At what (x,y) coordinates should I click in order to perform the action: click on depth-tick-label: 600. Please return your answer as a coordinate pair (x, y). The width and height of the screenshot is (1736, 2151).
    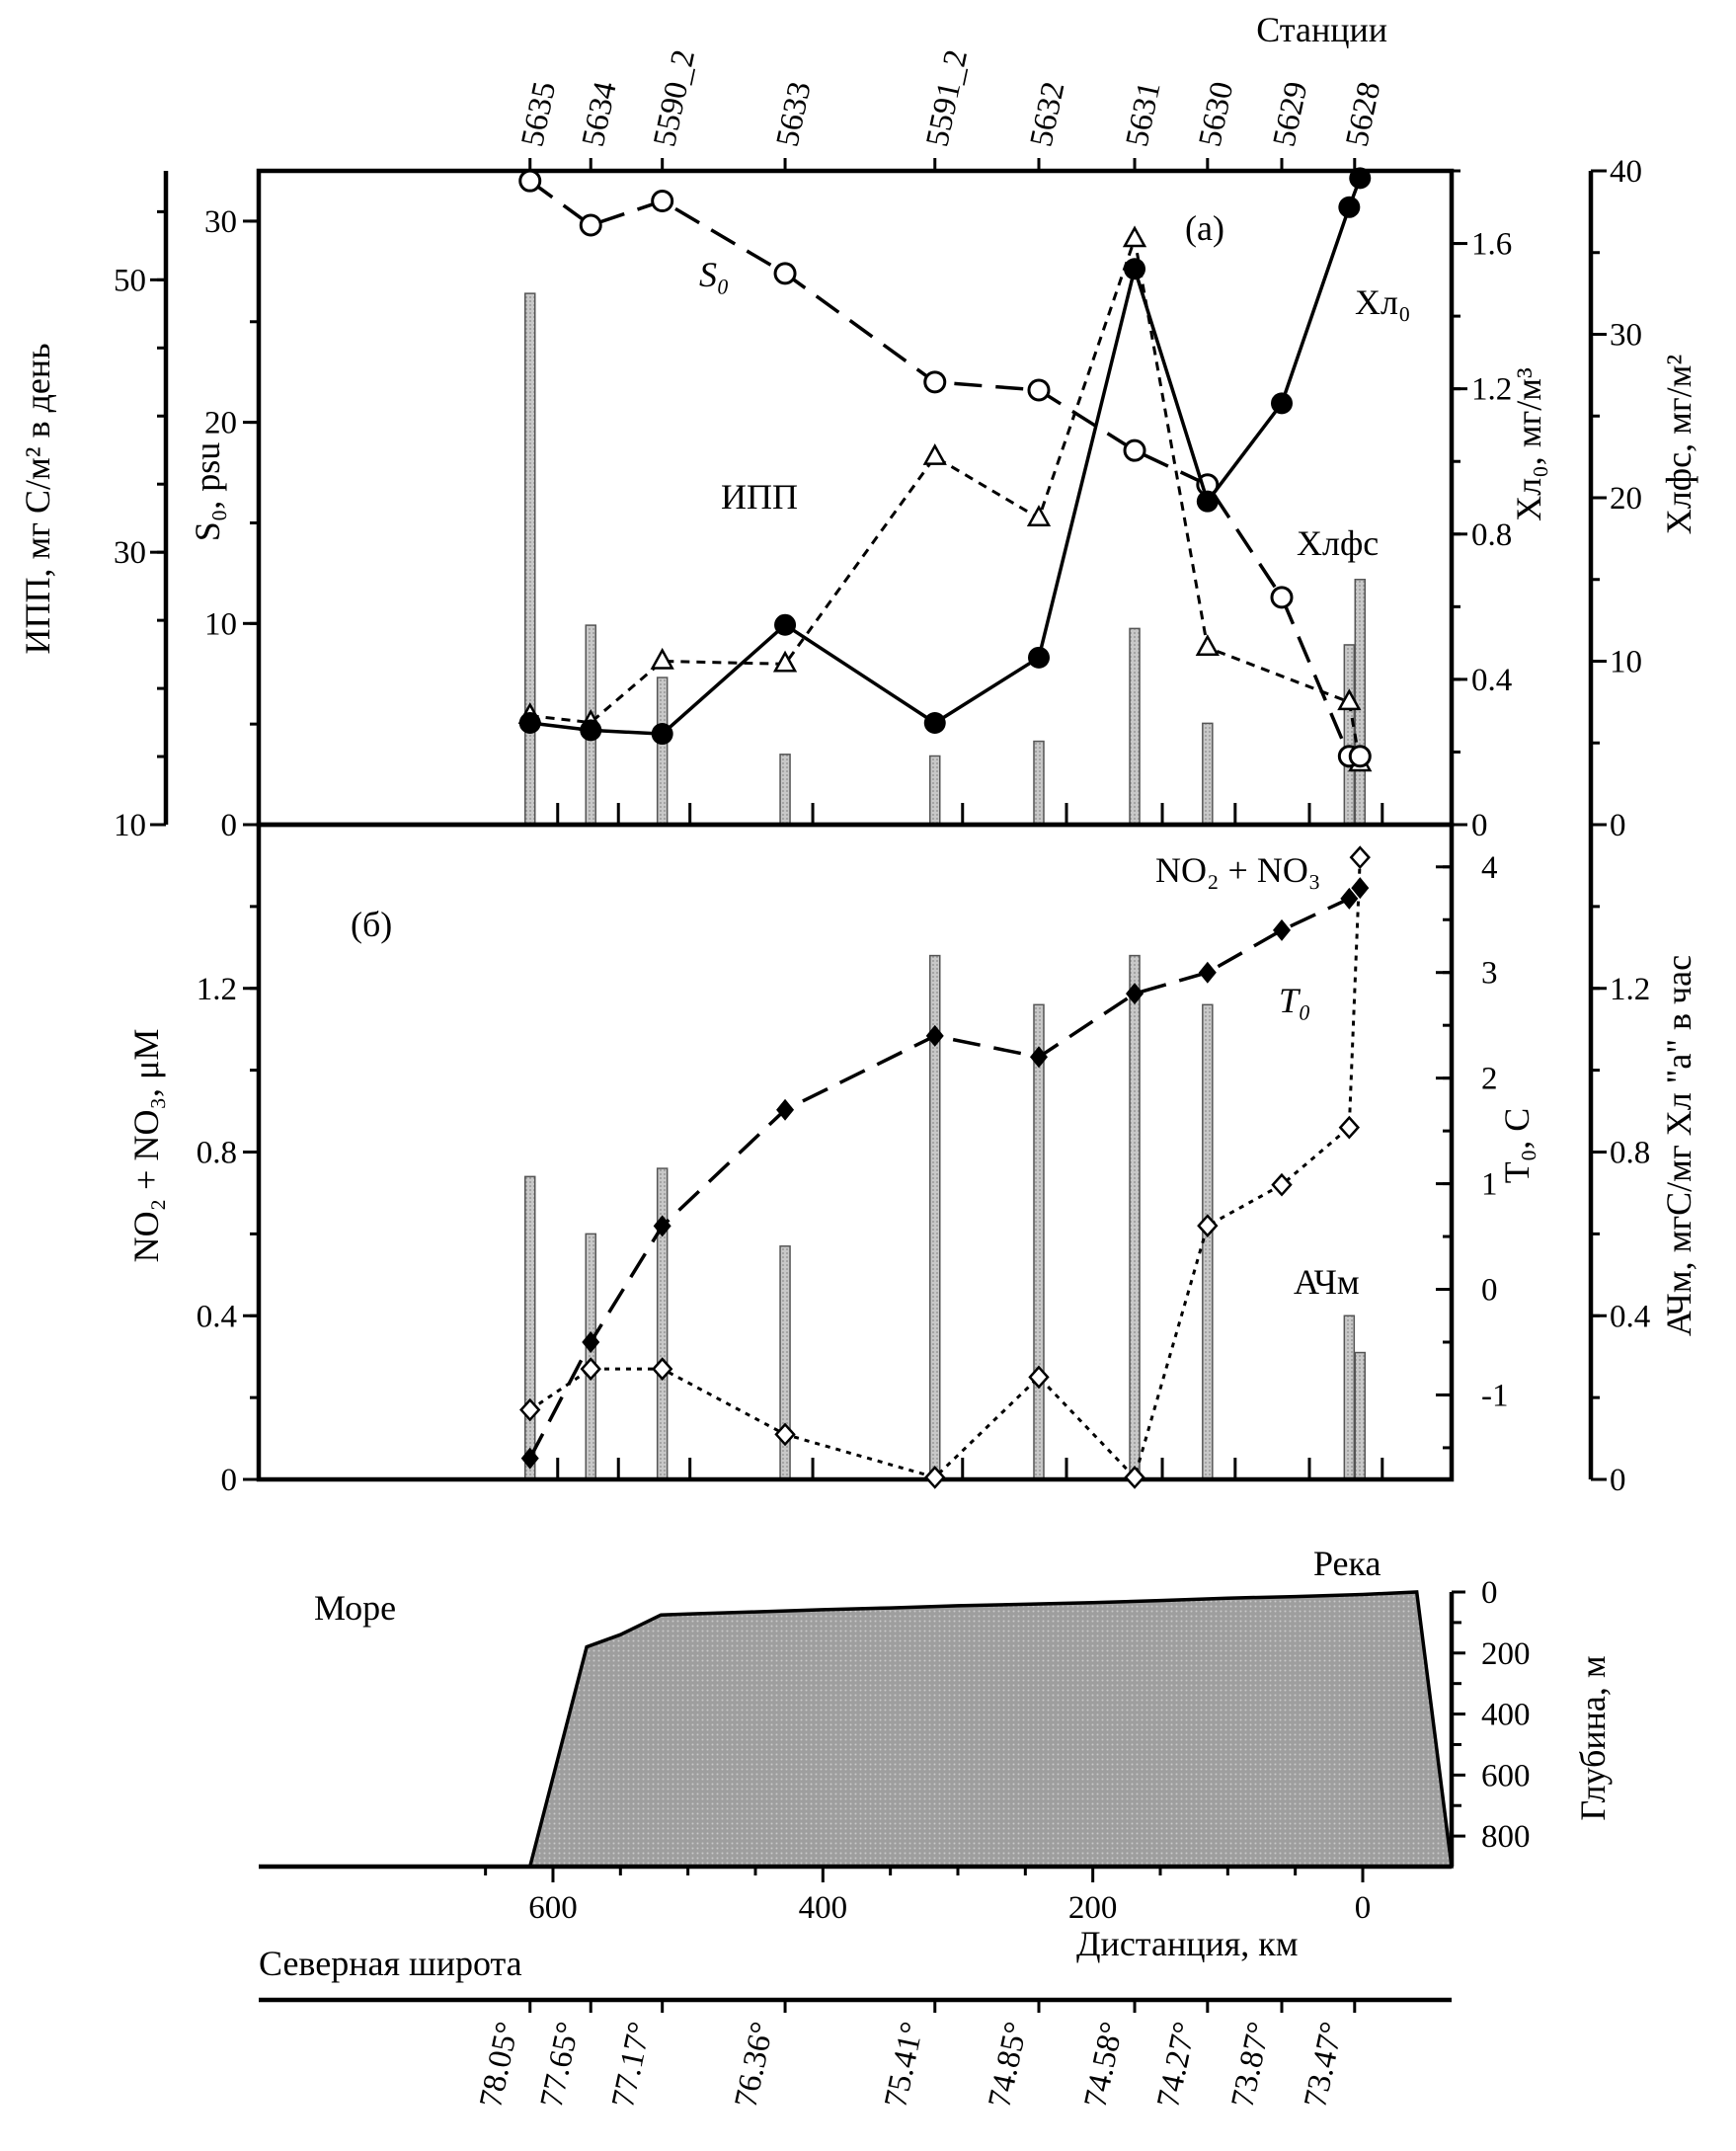
    Looking at the image, I should click on (1506, 1776).